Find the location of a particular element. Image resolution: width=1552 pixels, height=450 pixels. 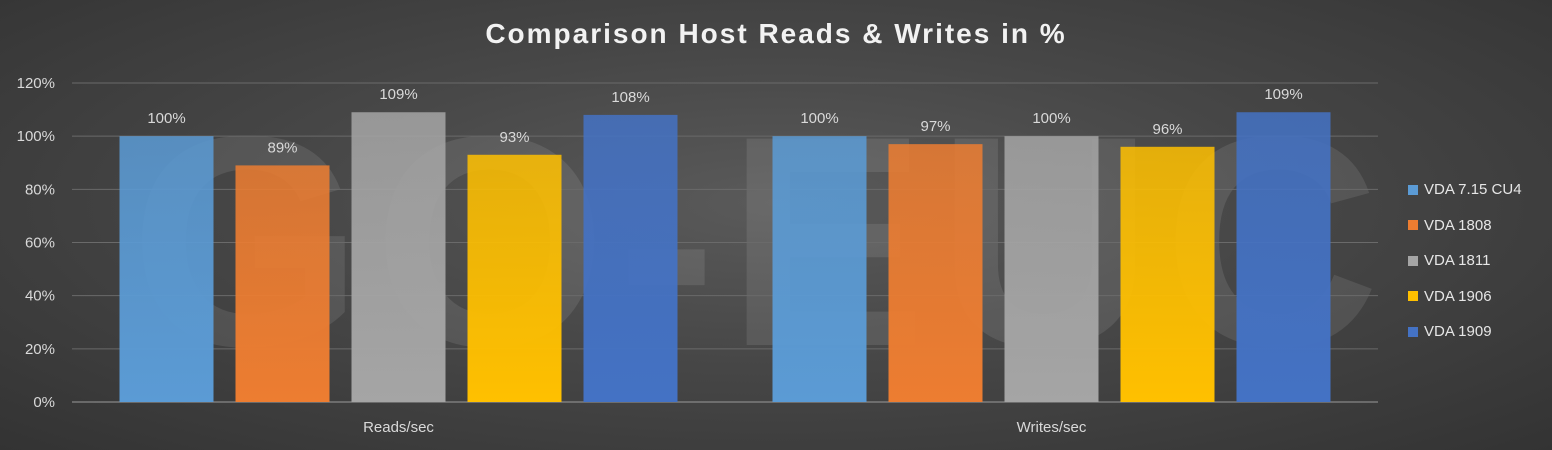

data-label: 96% is located at coordinates (1167, 129).